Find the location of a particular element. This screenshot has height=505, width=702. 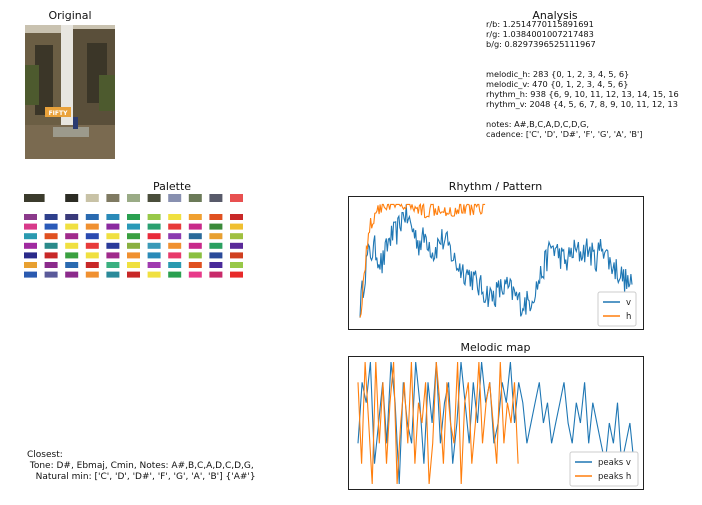

melodic-chart-title: Melodic map is located at coordinates (495, 347).